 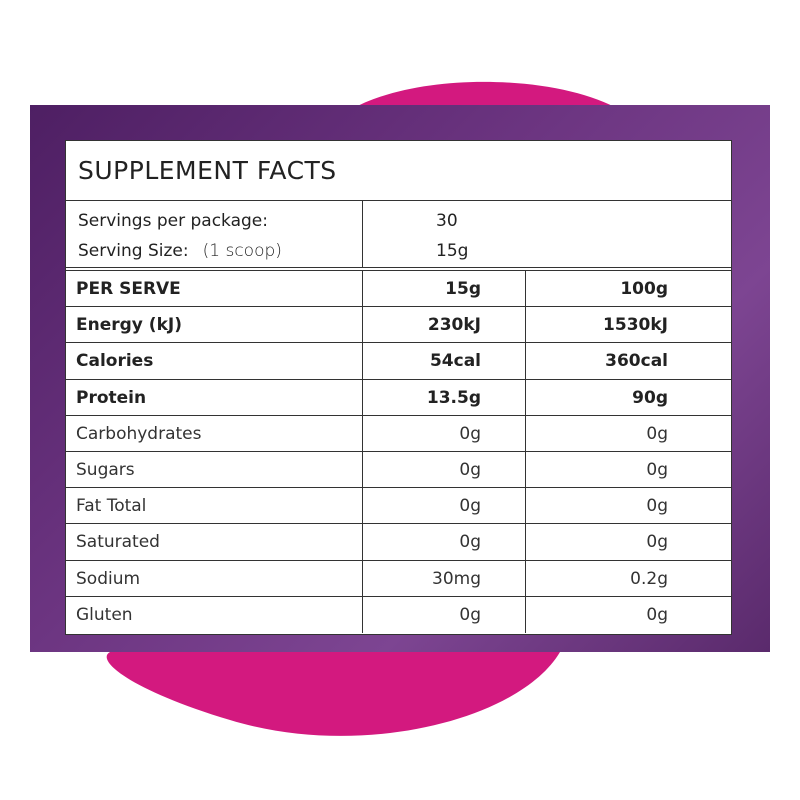 What do you see at coordinates (447, 221) in the screenshot?
I see `serving-value: 30` at bounding box center [447, 221].